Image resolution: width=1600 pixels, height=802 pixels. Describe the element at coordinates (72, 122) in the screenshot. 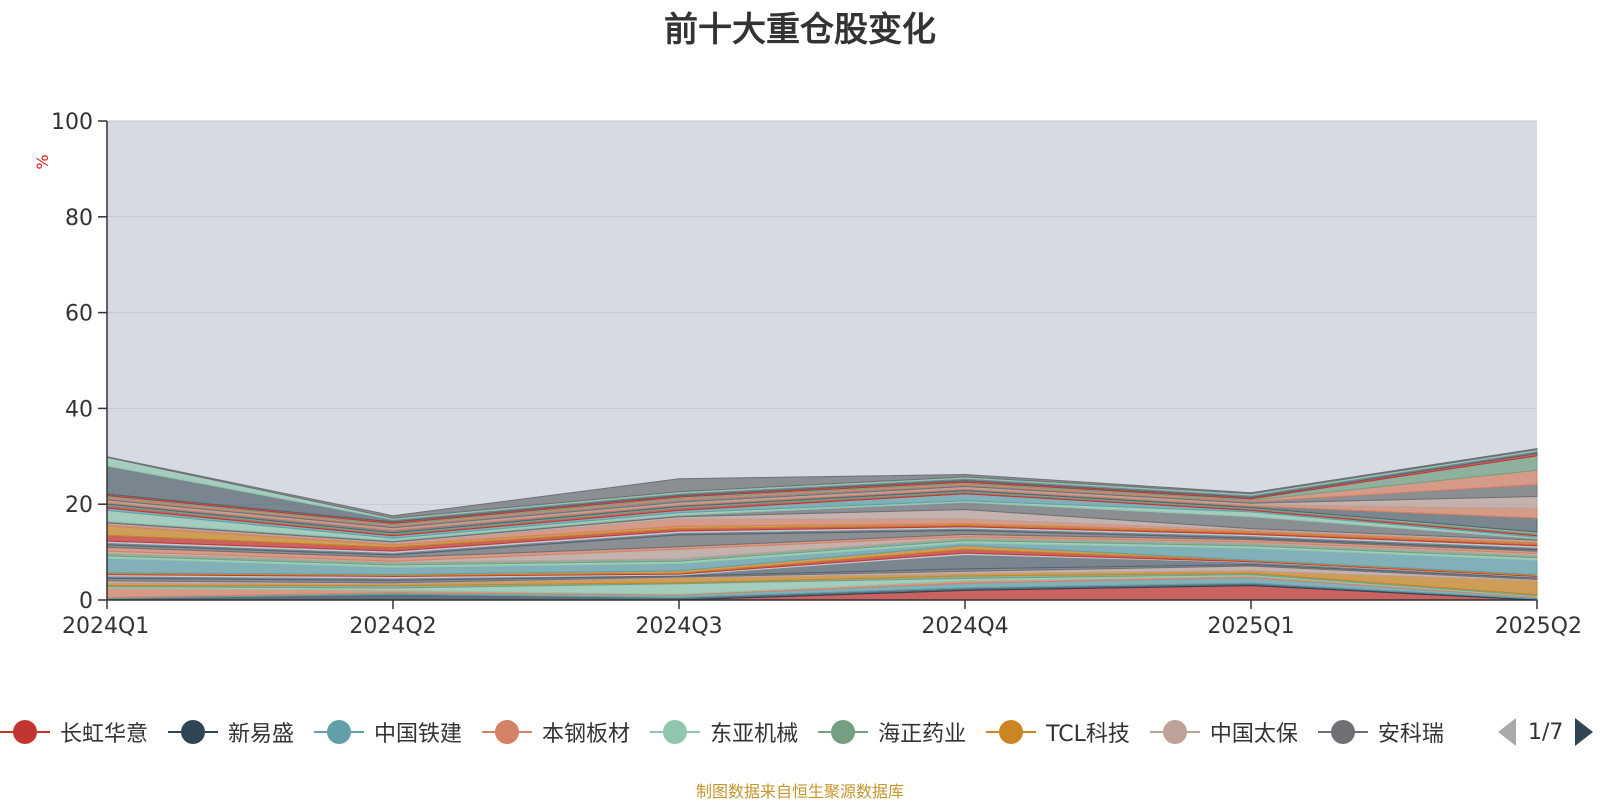

I see `y-tick-label: 100` at that location.